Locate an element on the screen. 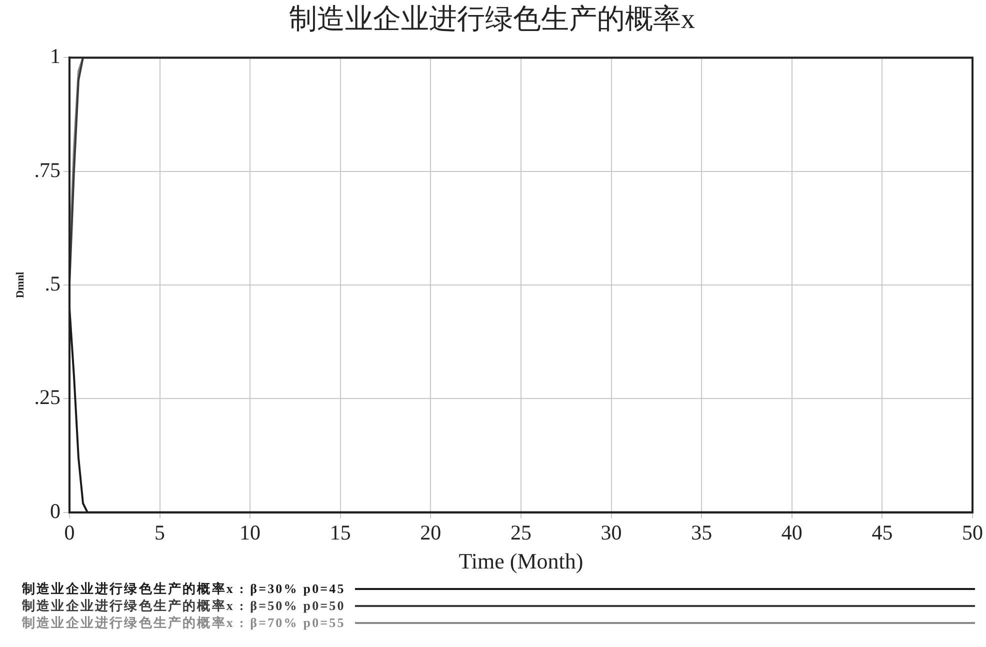  x-axis-title: Time (Month) is located at coordinates (521, 561).